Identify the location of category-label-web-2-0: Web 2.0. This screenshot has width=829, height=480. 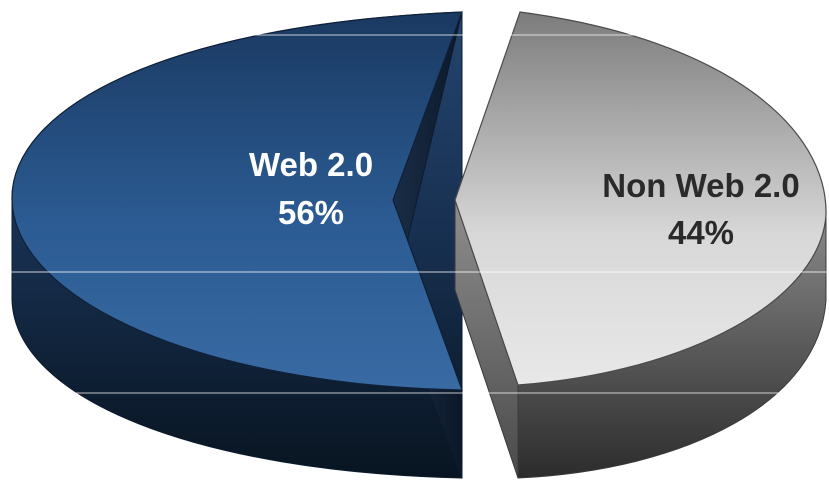
(311, 164).